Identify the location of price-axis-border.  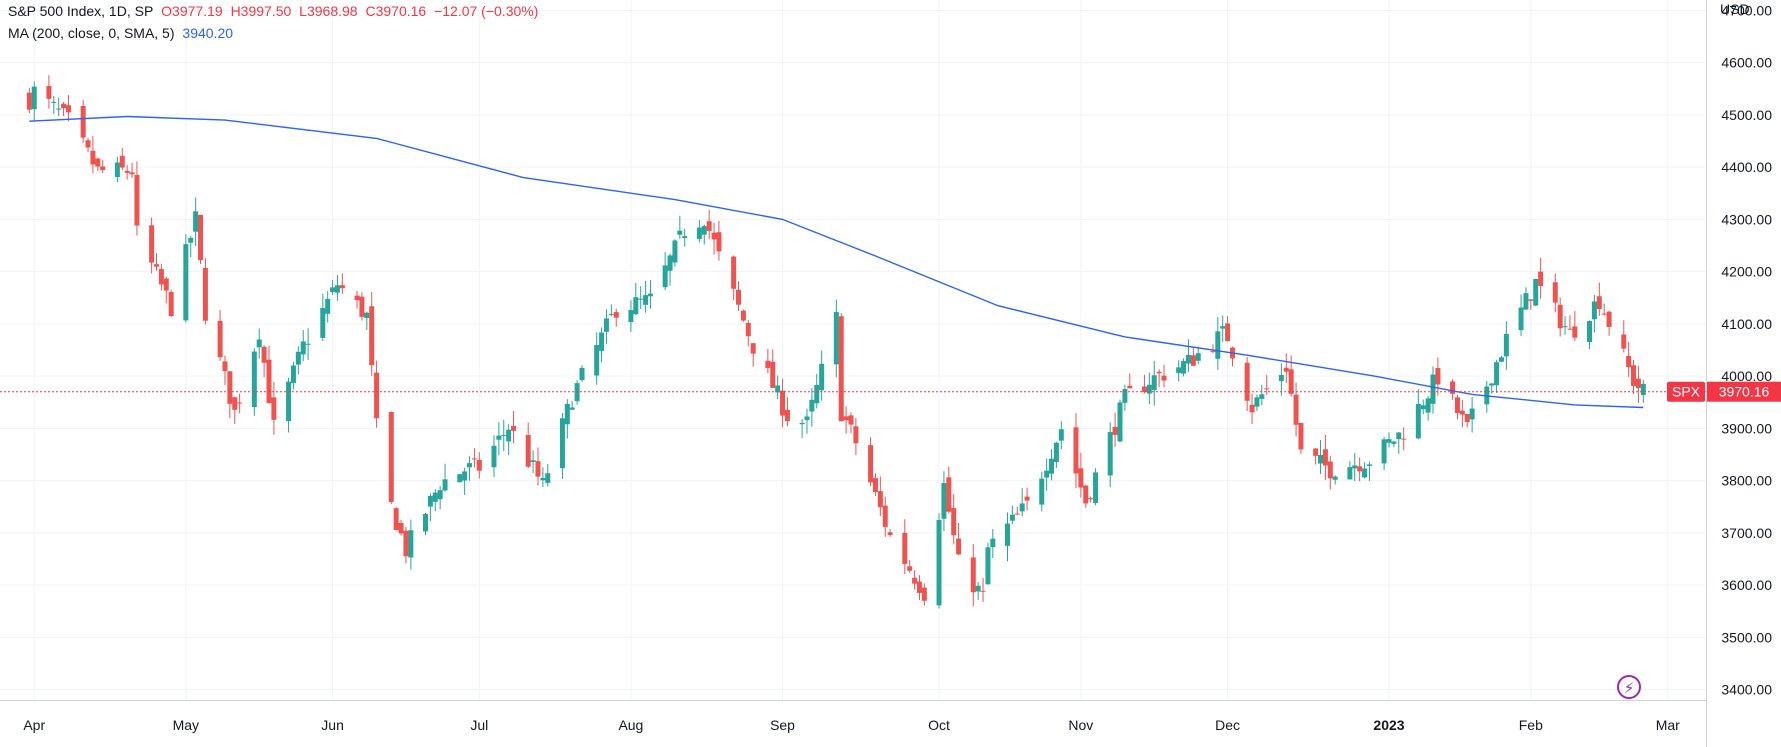
(1706, 373).